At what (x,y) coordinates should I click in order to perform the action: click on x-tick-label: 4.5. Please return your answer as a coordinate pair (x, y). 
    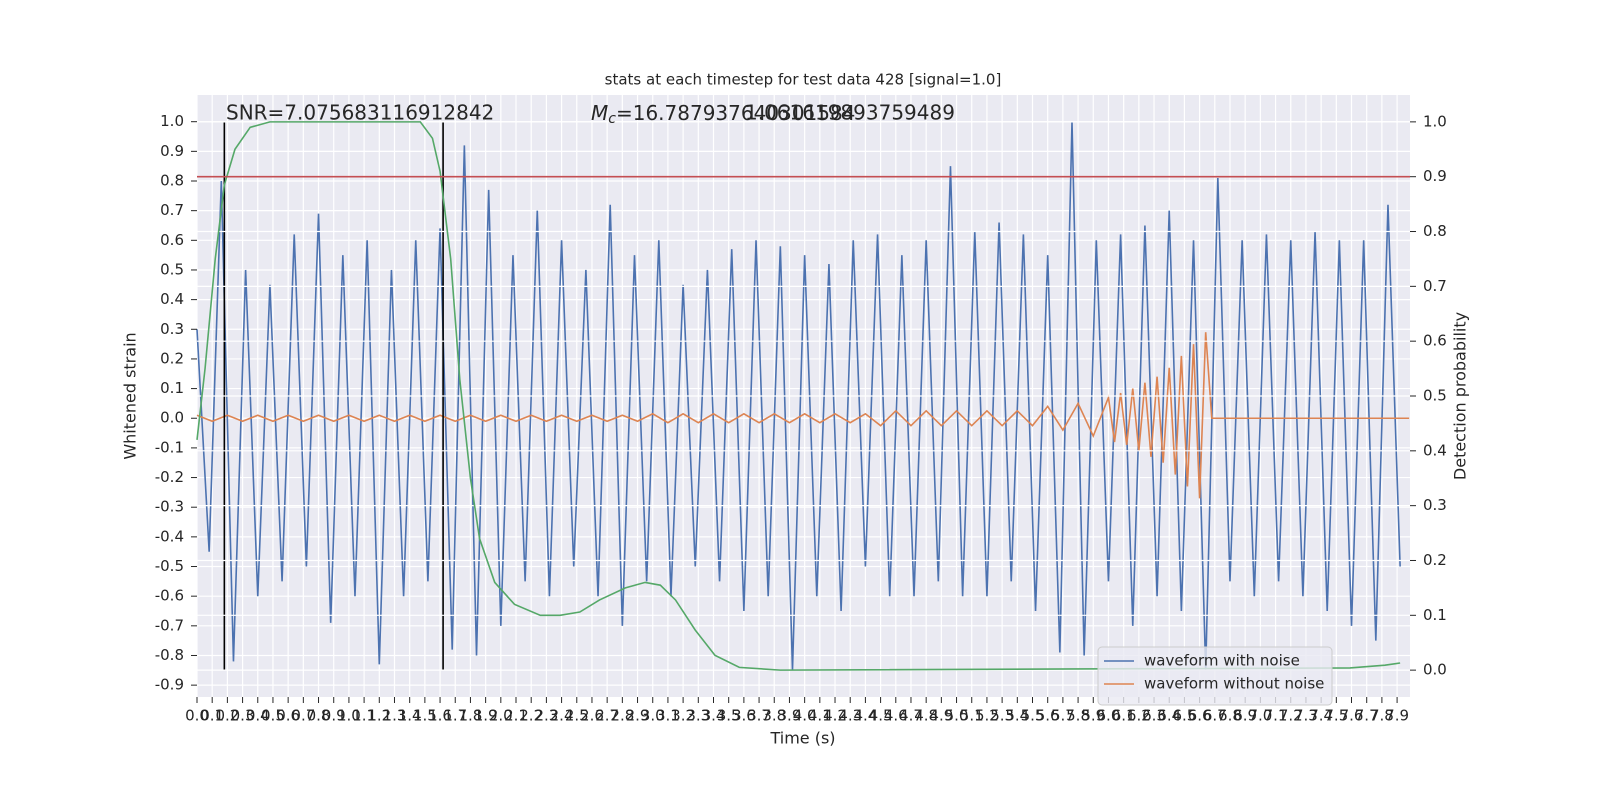
    Looking at the image, I should click on (881, 716).